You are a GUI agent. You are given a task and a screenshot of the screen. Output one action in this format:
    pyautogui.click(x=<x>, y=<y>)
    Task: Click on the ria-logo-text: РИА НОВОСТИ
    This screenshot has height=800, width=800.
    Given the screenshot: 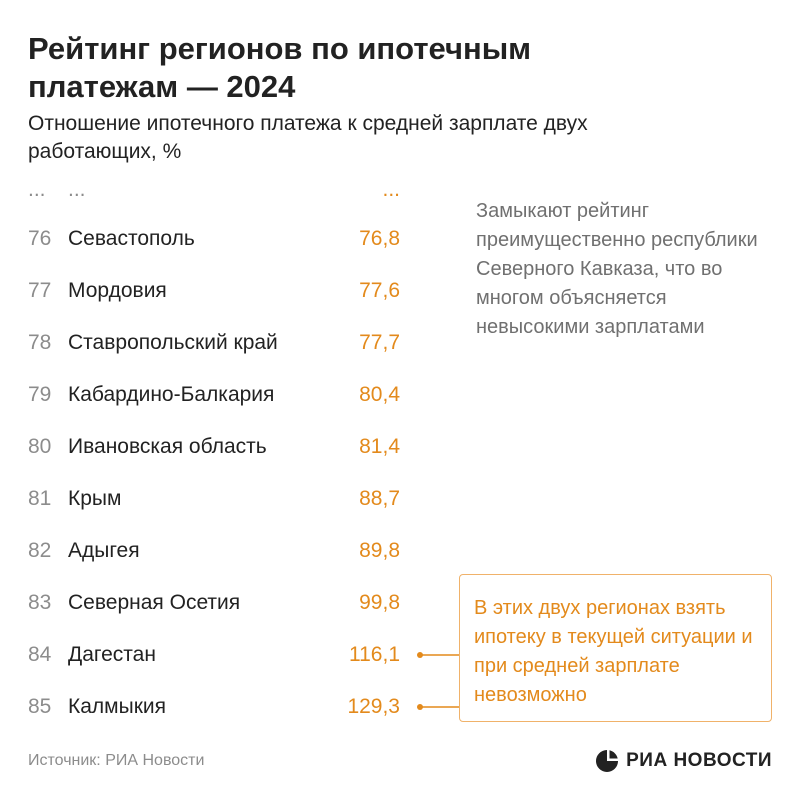 What is the action you would take?
    pyautogui.click(x=699, y=760)
    